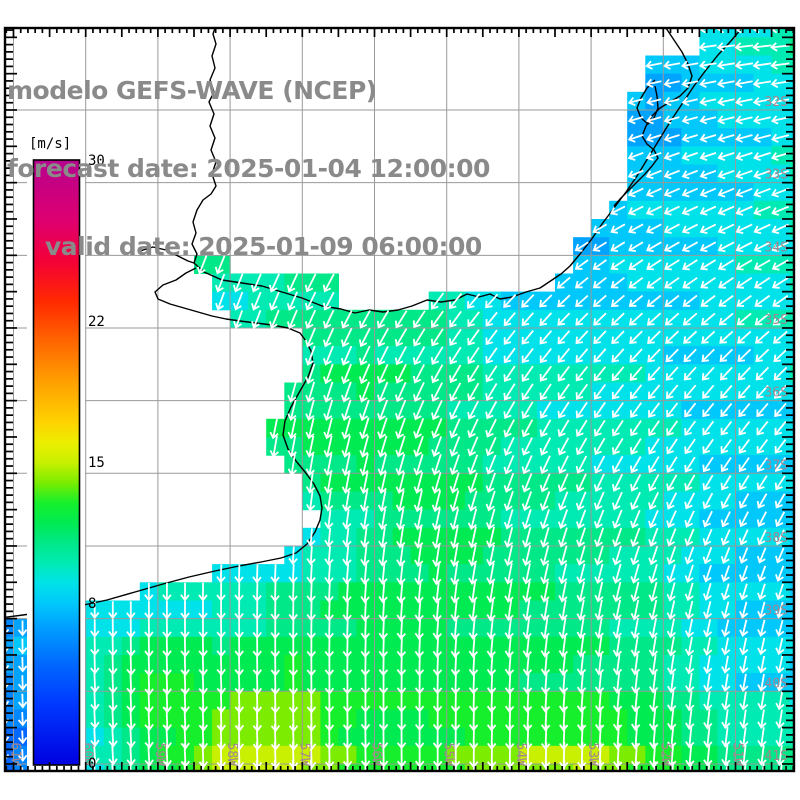  Describe the element at coordinates (96, 322) in the screenshot. I see `colorbar-tick-22: 22` at that location.